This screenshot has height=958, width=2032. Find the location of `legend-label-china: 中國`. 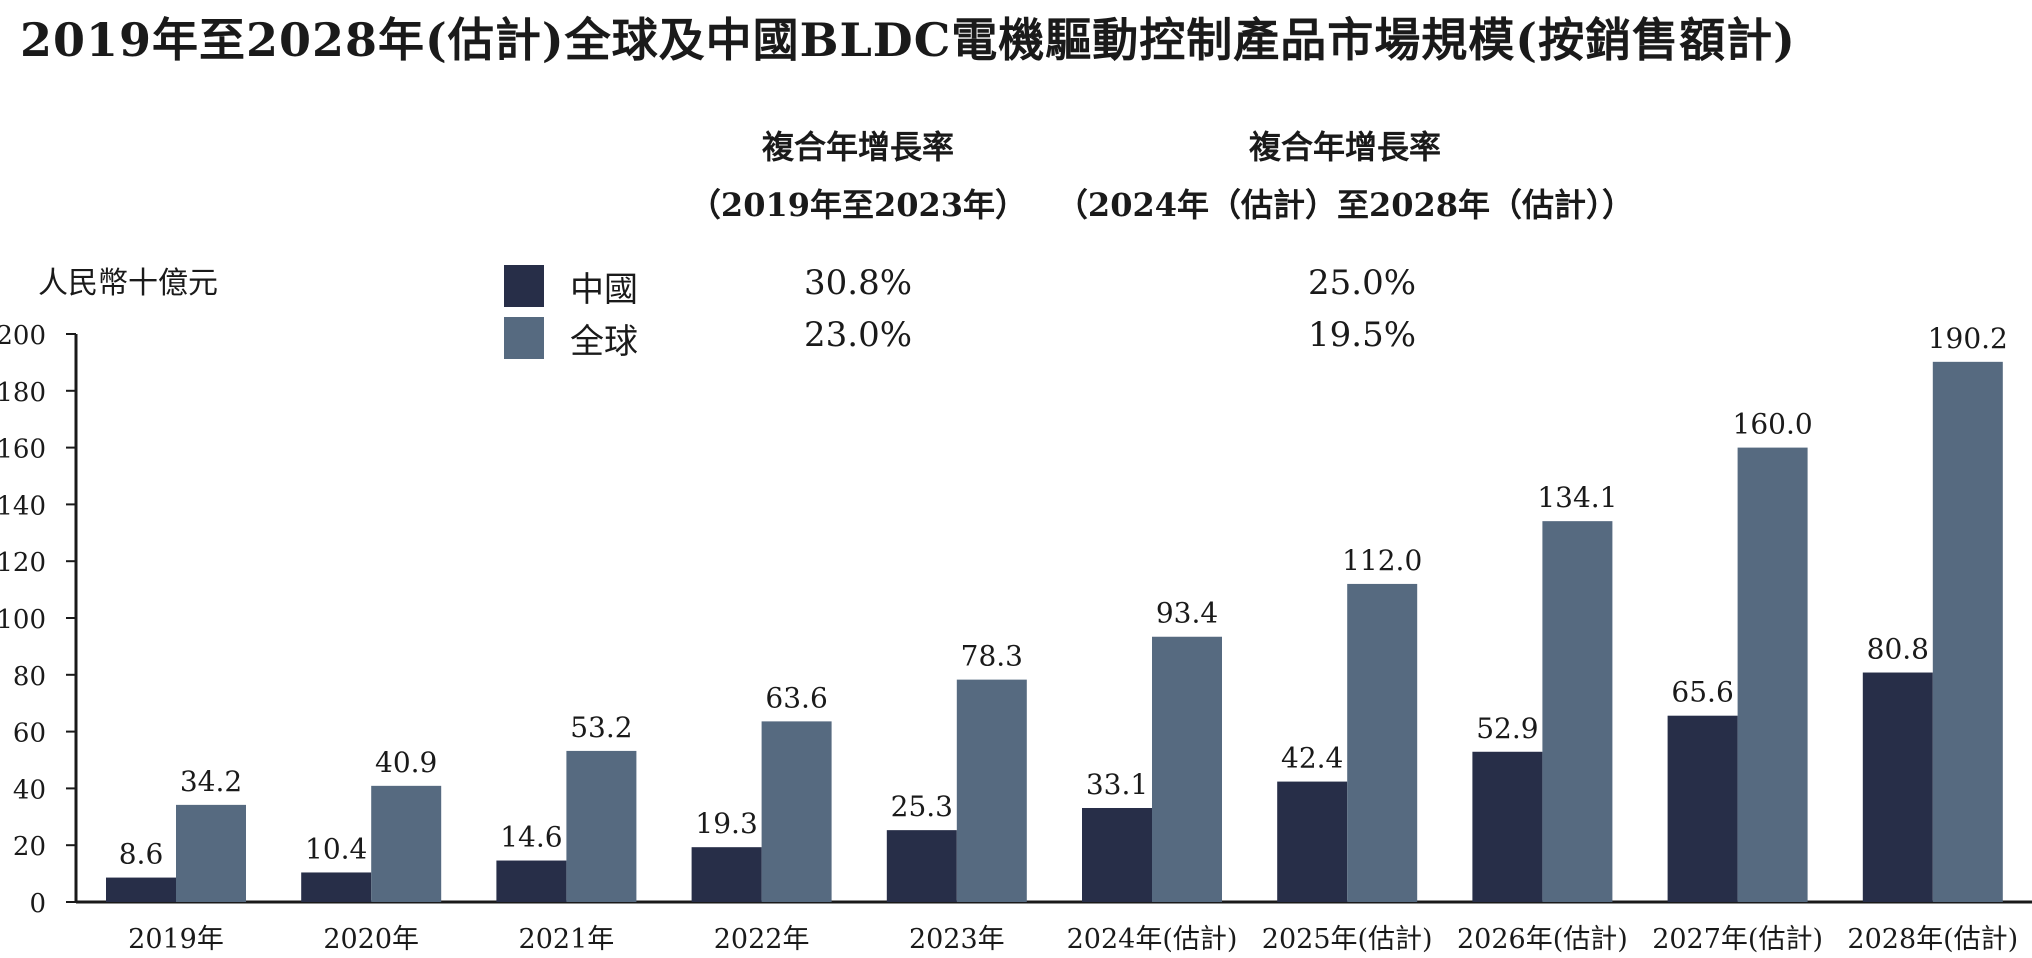

legend-label-china: 中國 is located at coordinates (604, 289).